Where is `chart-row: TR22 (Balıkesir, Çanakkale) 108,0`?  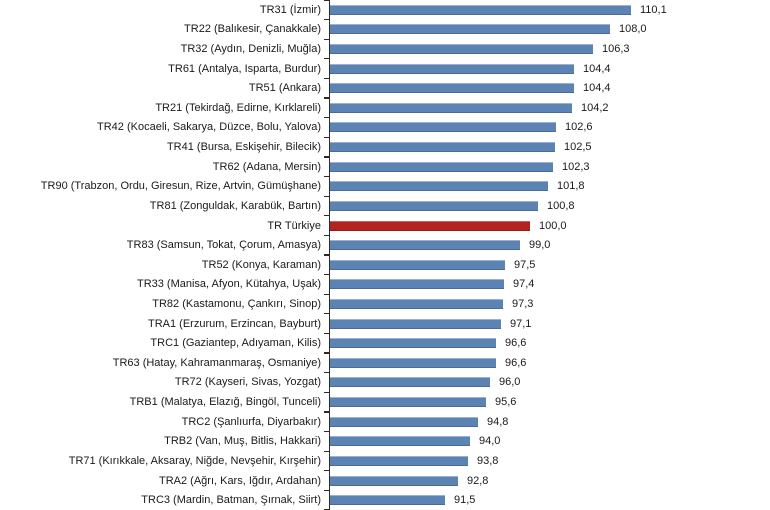 chart-row: TR22 (Balıkesir, Çanakkale) 108,0 is located at coordinates (385, 30).